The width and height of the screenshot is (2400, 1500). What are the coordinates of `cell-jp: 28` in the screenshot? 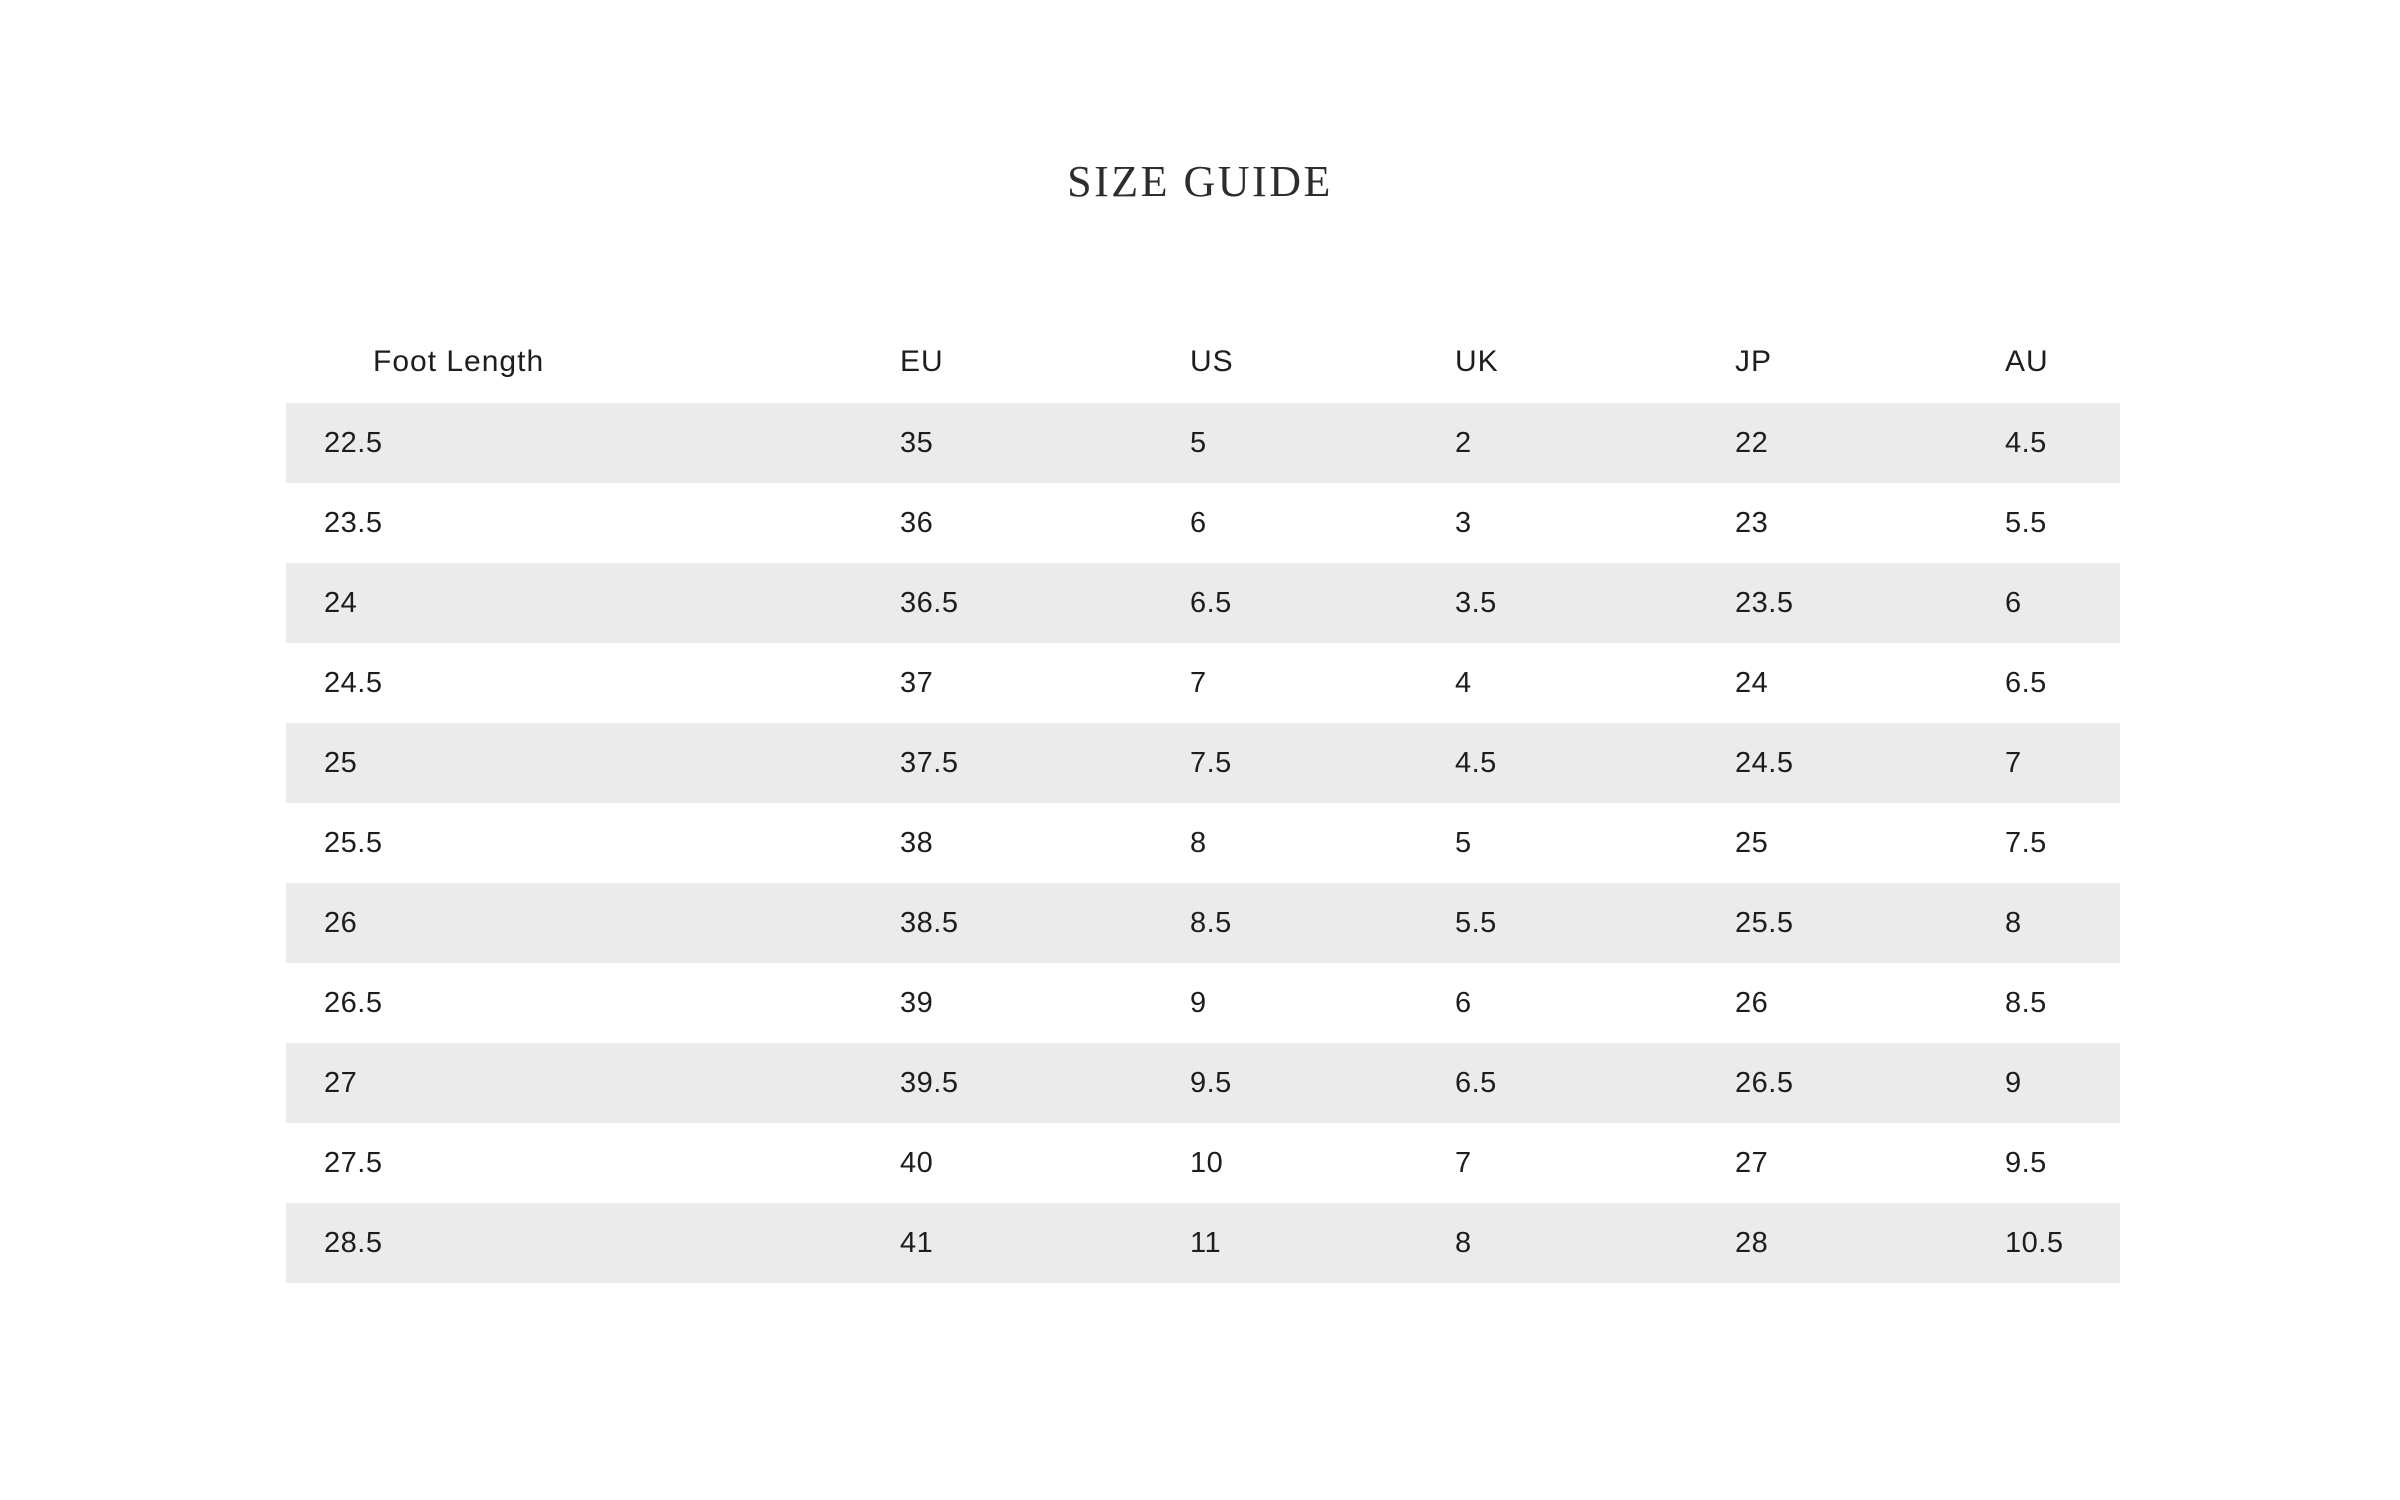 It's located at (1752, 1242).